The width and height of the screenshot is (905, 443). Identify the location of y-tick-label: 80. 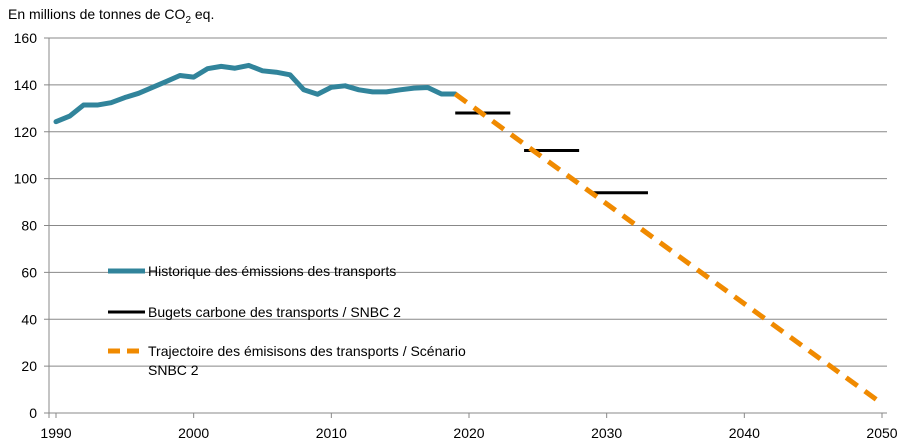
(29, 226).